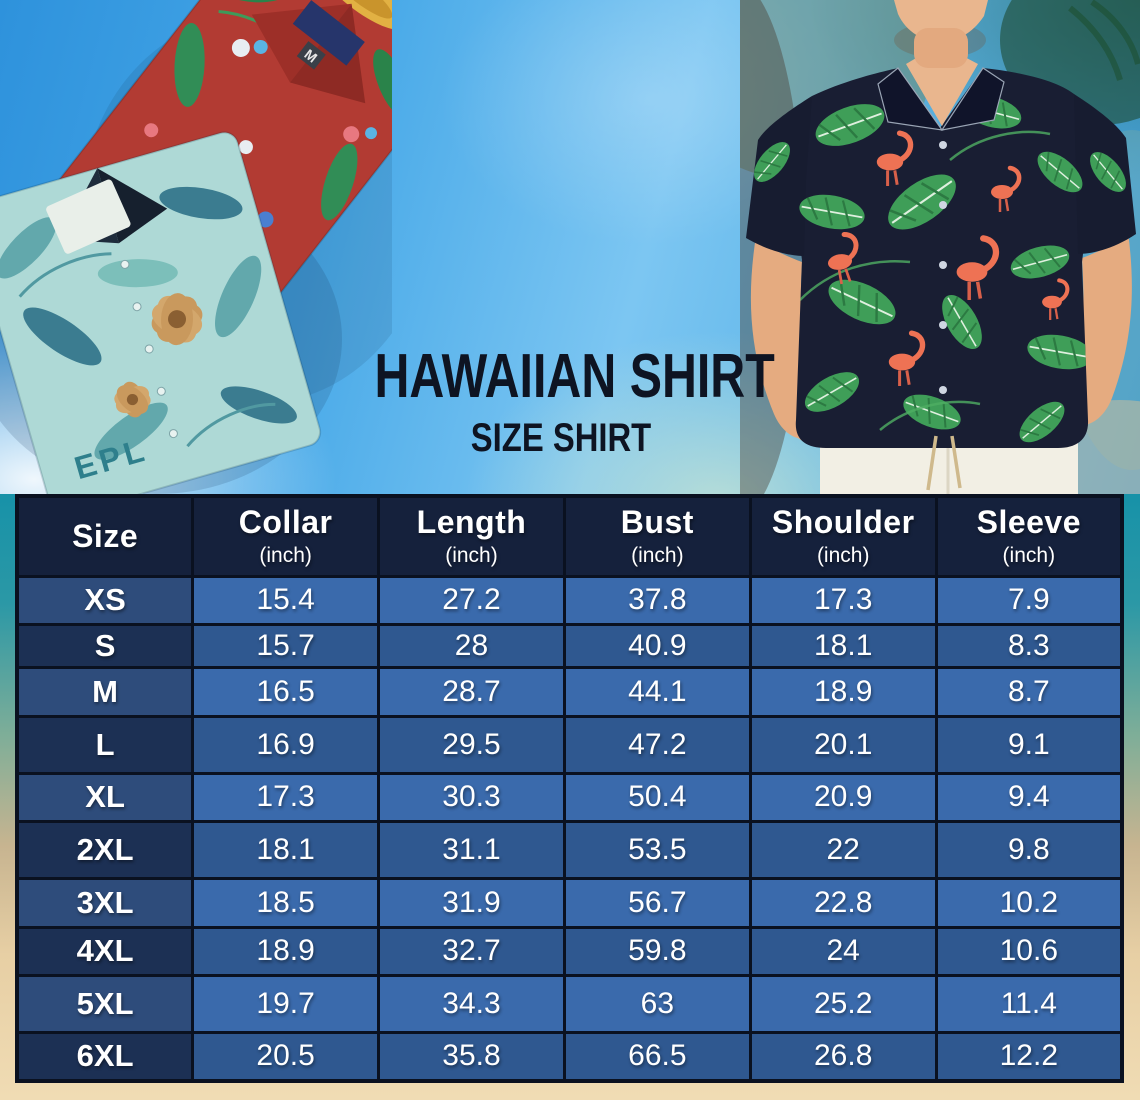 Image resolution: width=1140 pixels, height=1100 pixels. What do you see at coordinates (286, 744) in the screenshot?
I see `value-cell: 16.9` at bounding box center [286, 744].